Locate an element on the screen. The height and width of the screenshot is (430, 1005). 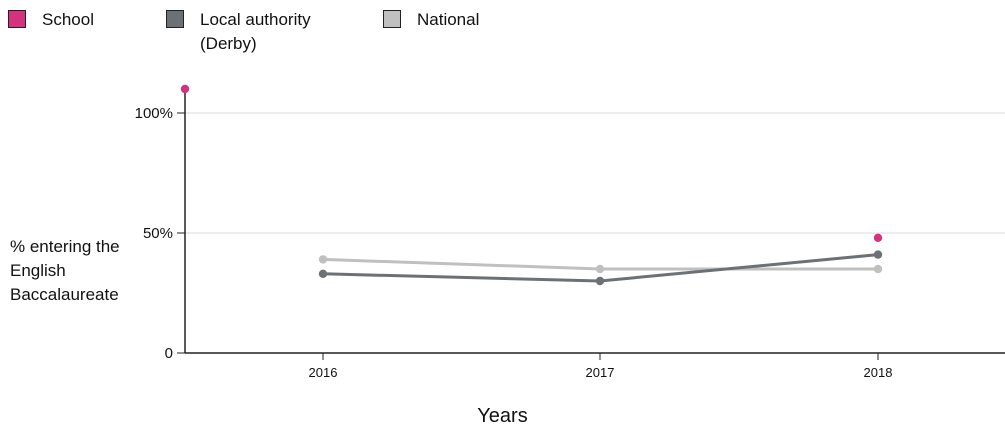
legend-item-local-authority: Local authority (Derby) is located at coordinates (253, 32).